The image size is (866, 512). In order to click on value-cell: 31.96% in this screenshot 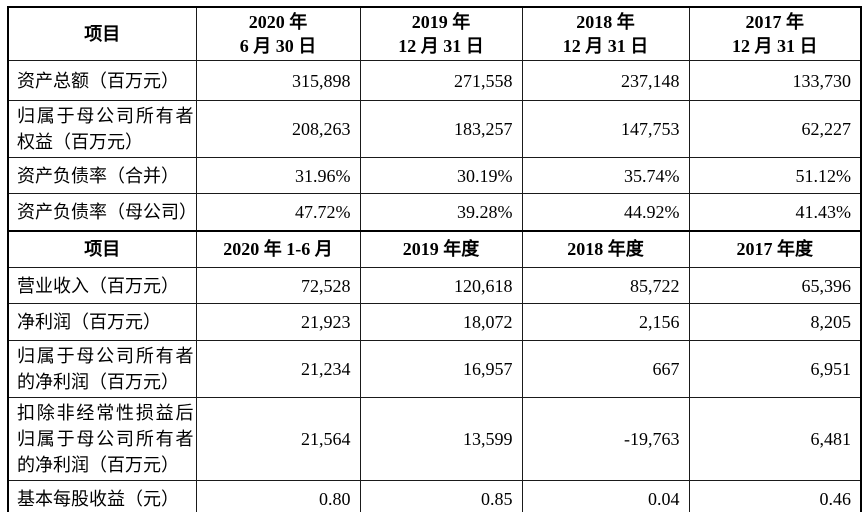, I will do `click(278, 175)`.